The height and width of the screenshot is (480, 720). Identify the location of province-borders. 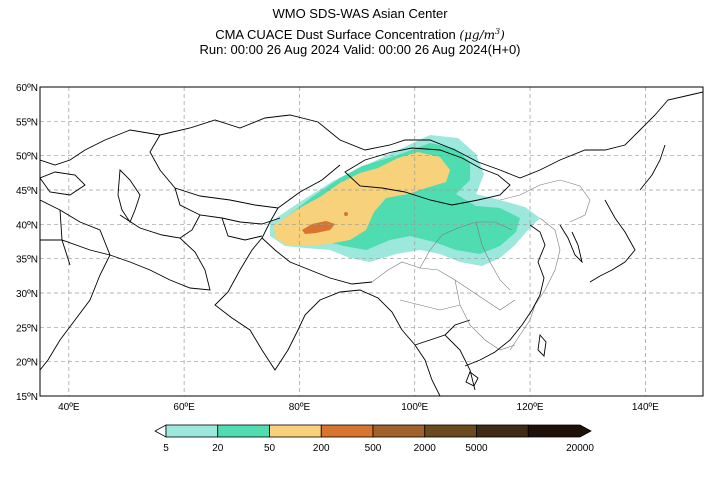
(481, 265).